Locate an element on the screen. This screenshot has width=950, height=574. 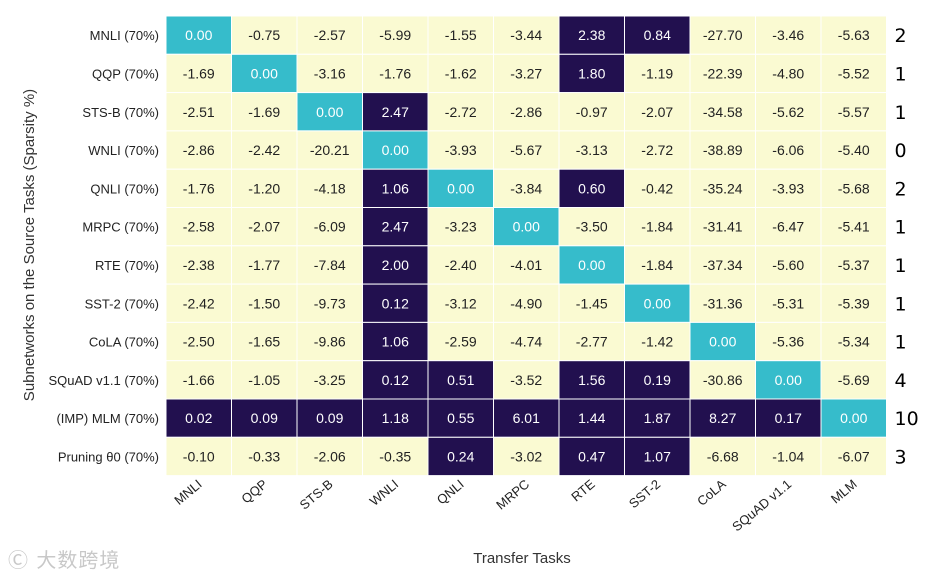
cell-value-label: -20.21 is located at coordinates (330, 150).